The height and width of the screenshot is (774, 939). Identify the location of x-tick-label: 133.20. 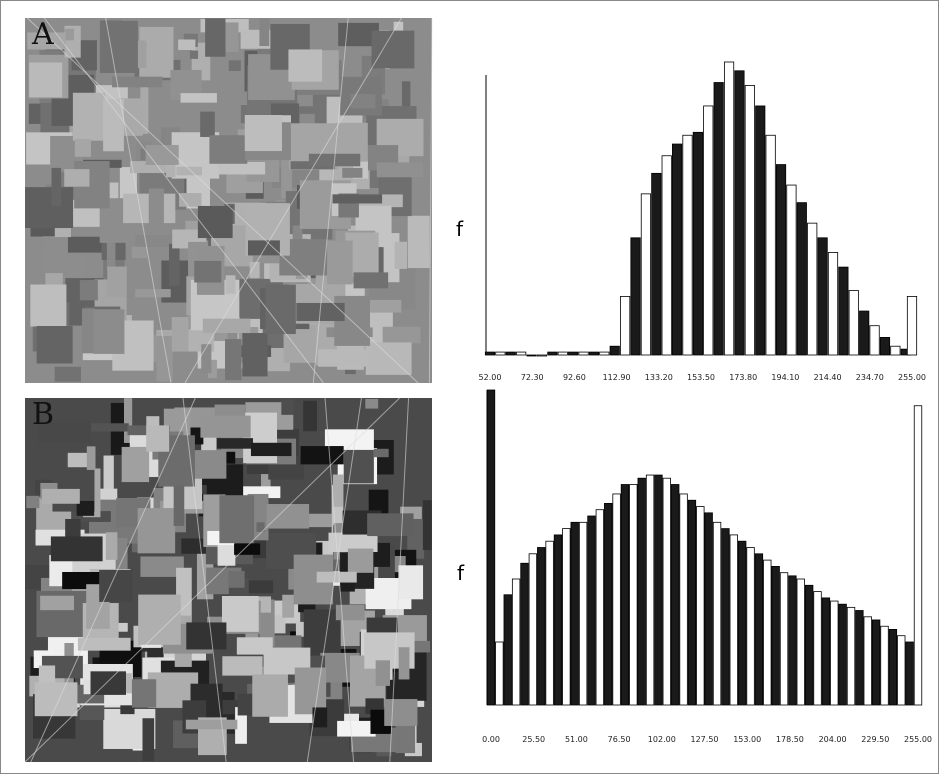
(659, 377).